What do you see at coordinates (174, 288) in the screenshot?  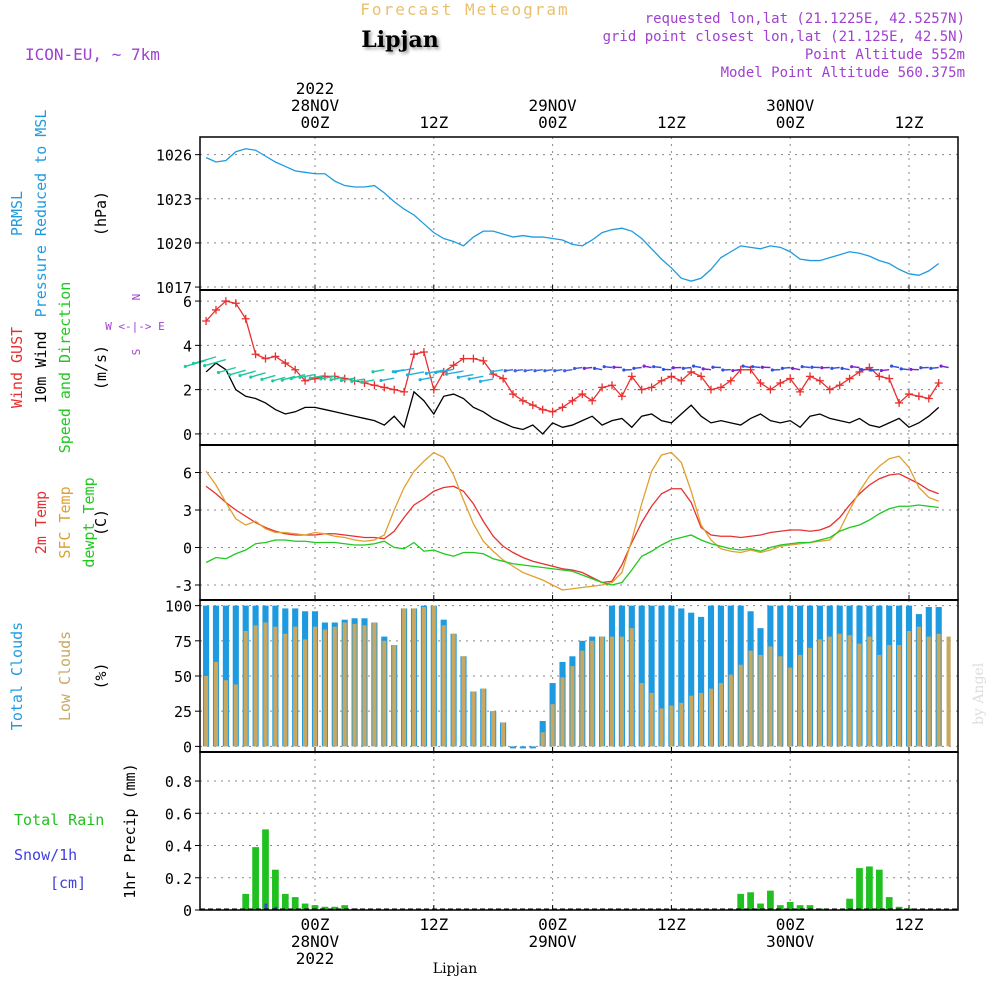 I see `y-tick-label: 1017` at bounding box center [174, 288].